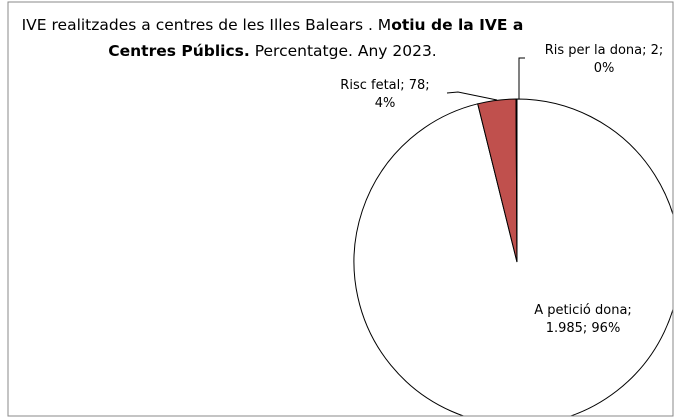  I want to click on data-label: A petició dona; 1.985; 96%, so click(583, 319).